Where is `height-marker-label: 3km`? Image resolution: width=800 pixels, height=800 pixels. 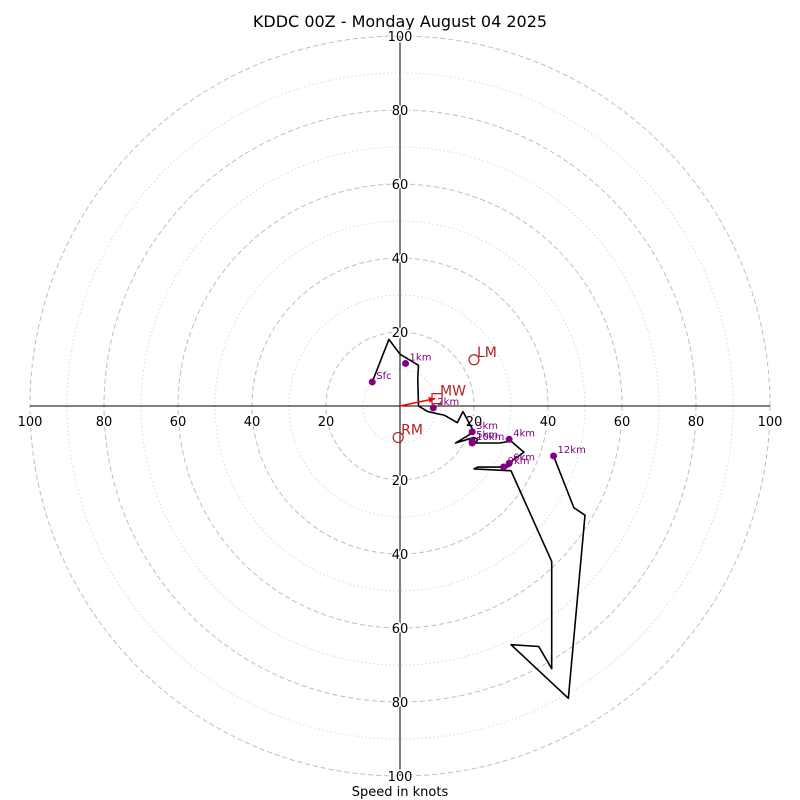 height-marker-label: 3km is located at coordinates (487, 426).